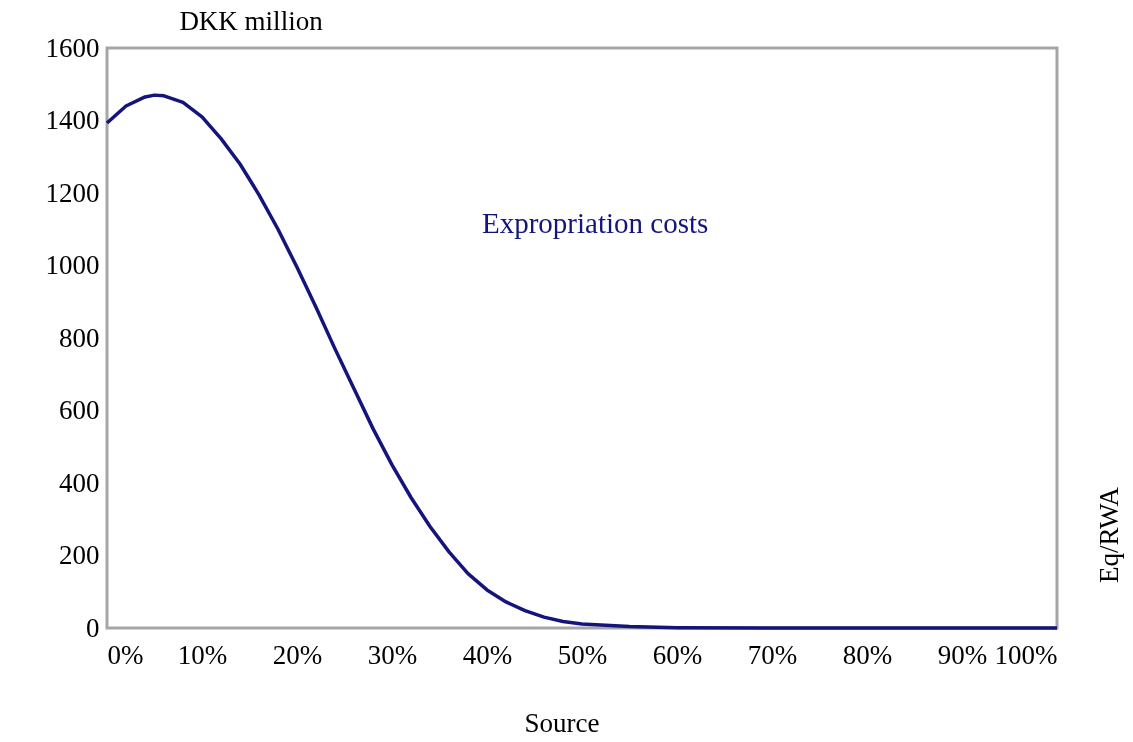 Image resolution: width=1133 pixels, height=742 pixels. Describe the element at coordinates (93, 627) in the screenshot. I see `y-tick-label: 0` at that location.